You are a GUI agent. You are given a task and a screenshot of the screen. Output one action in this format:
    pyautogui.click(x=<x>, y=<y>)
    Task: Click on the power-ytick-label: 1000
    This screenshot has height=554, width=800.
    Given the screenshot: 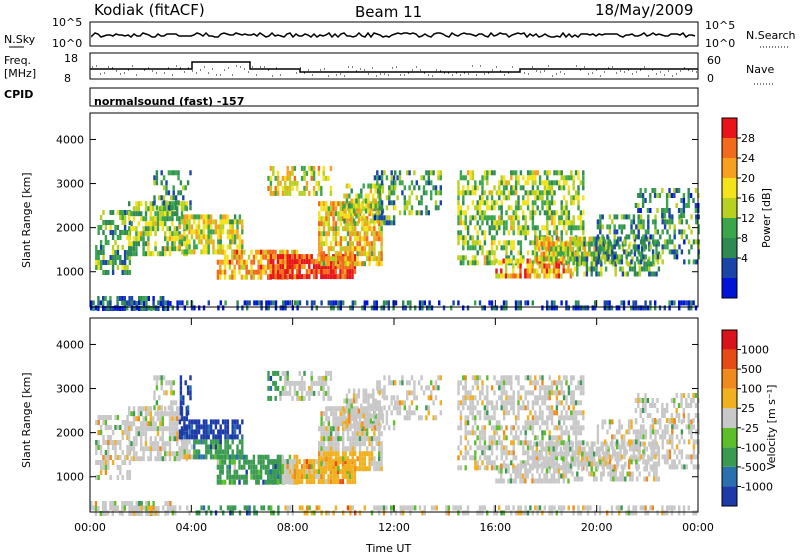 What is the action you would take?
    pyautogui.click(x=70, y=272)
    